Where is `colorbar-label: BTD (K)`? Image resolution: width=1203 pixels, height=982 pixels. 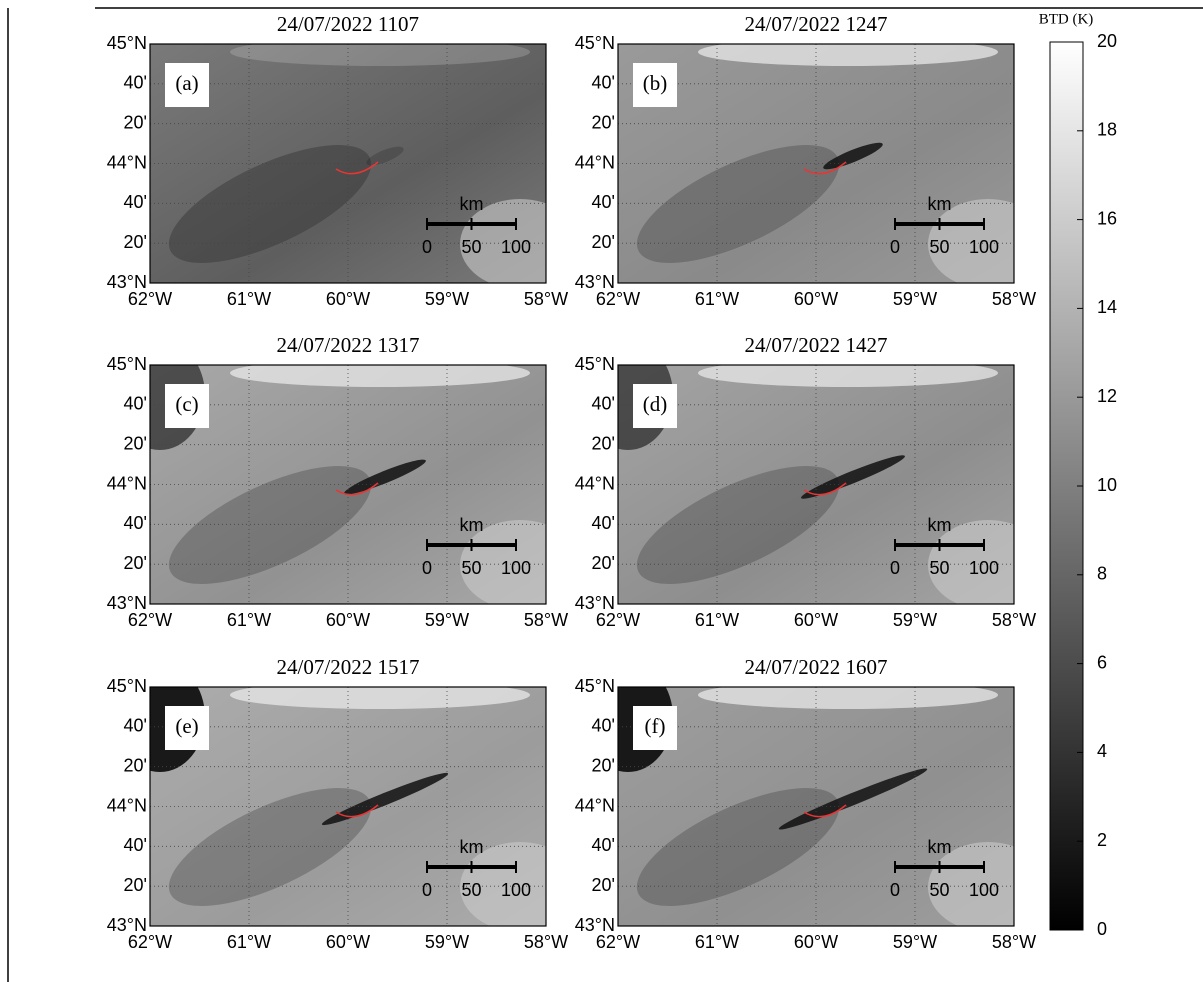
colorbar-label: BTD (K) is located at coordinates (1066, 19).